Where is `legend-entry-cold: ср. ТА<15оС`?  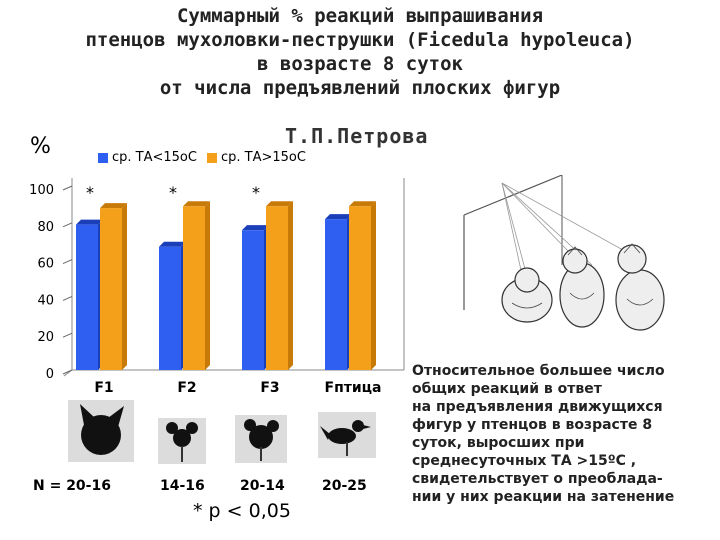 legend-entry-cold: ср. ТА<15оС is located at coordinates (147, 157).